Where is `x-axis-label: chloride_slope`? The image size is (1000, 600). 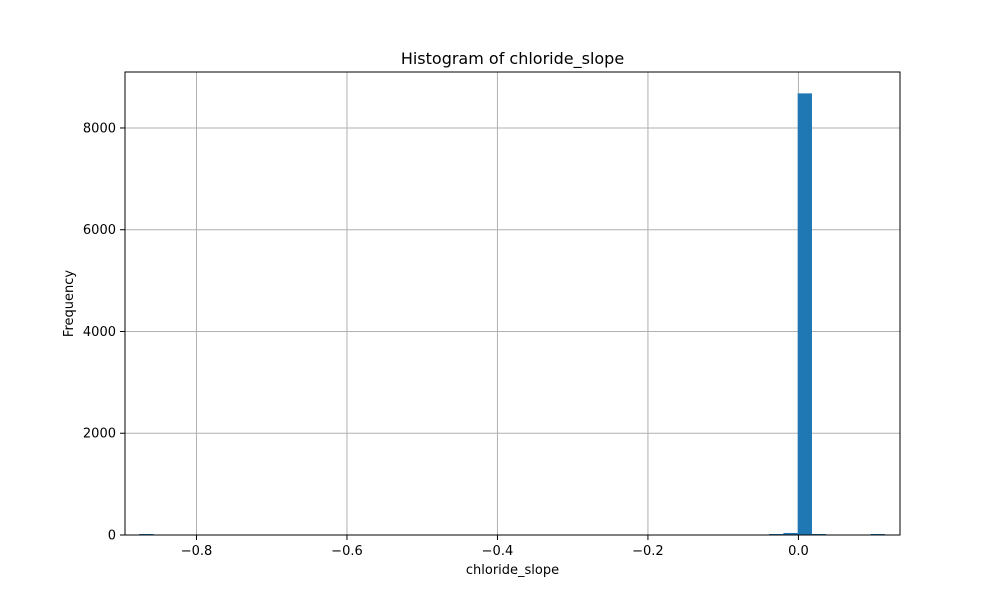
x-axis-label: chloride_slope is located at coordinates (512, 570).